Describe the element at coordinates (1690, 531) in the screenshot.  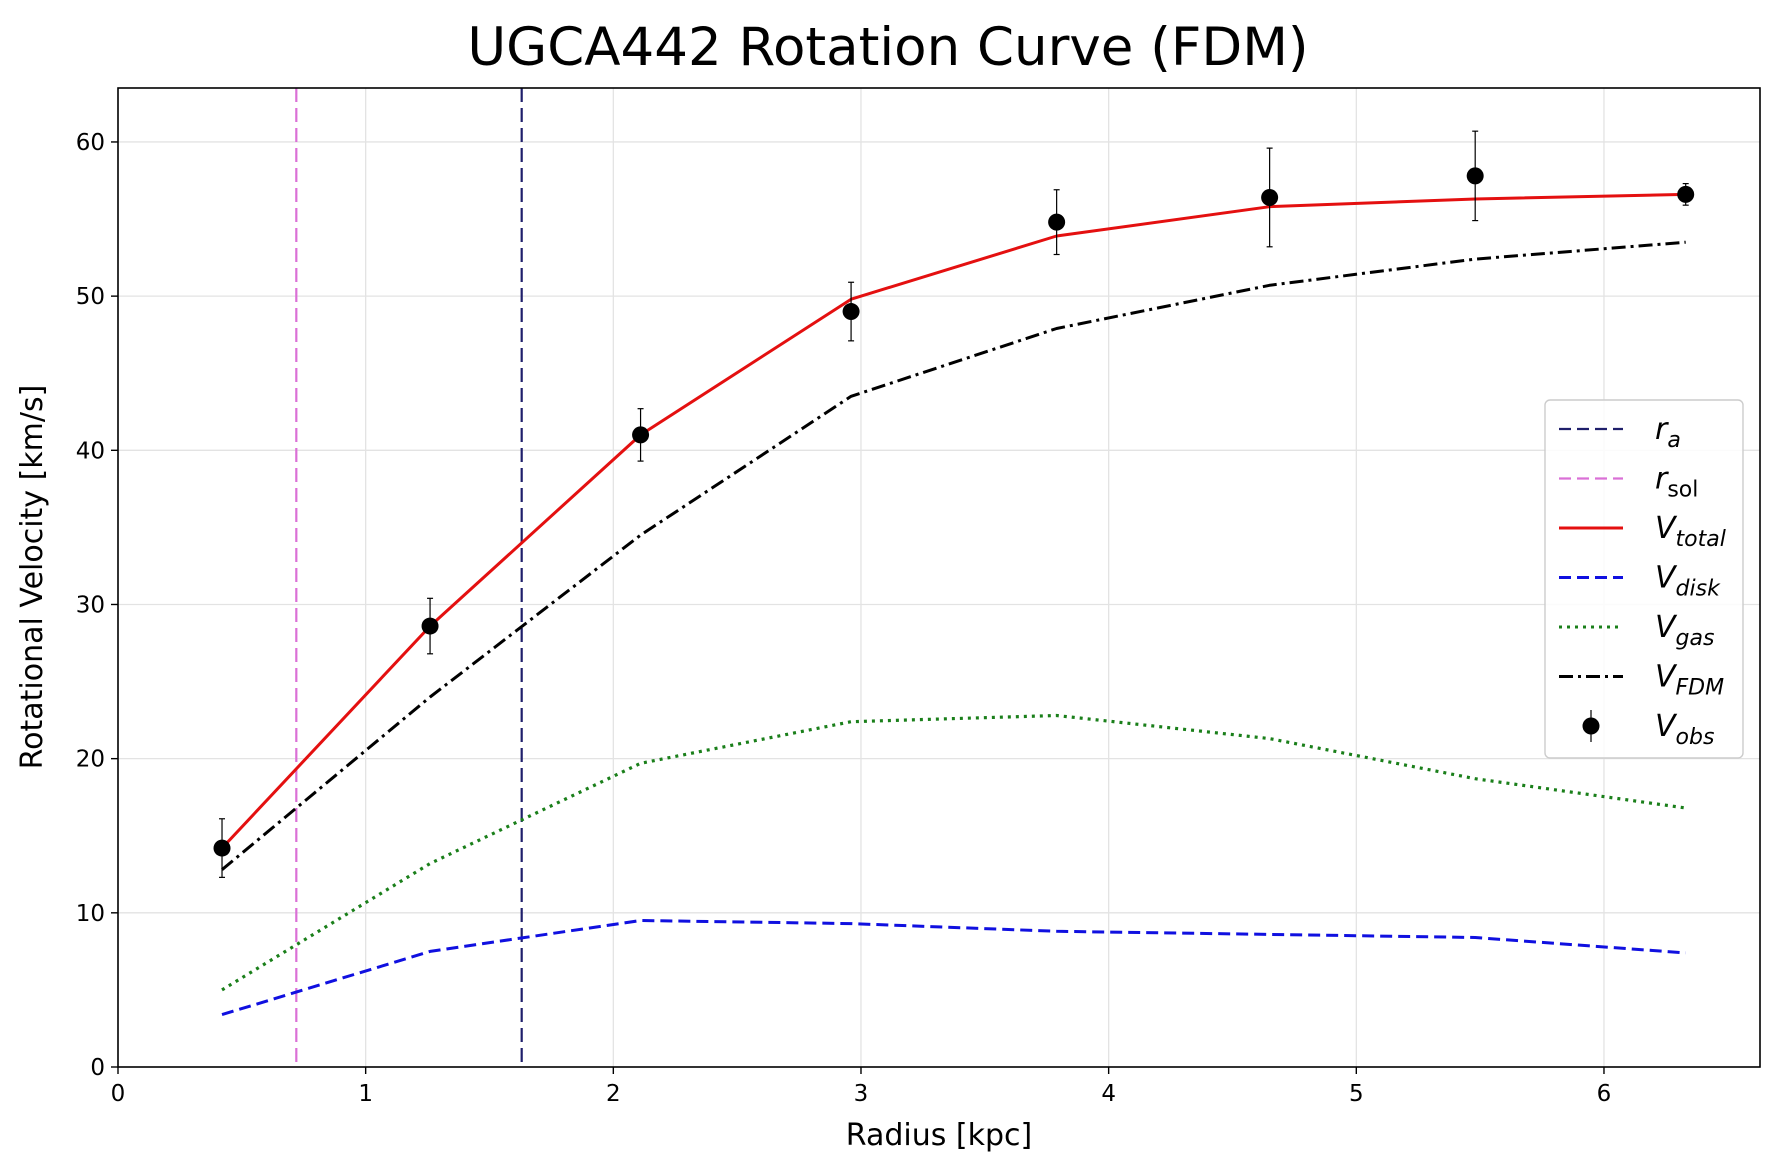
I see `legend-entry-v-total-label: Vtotal` at that location.